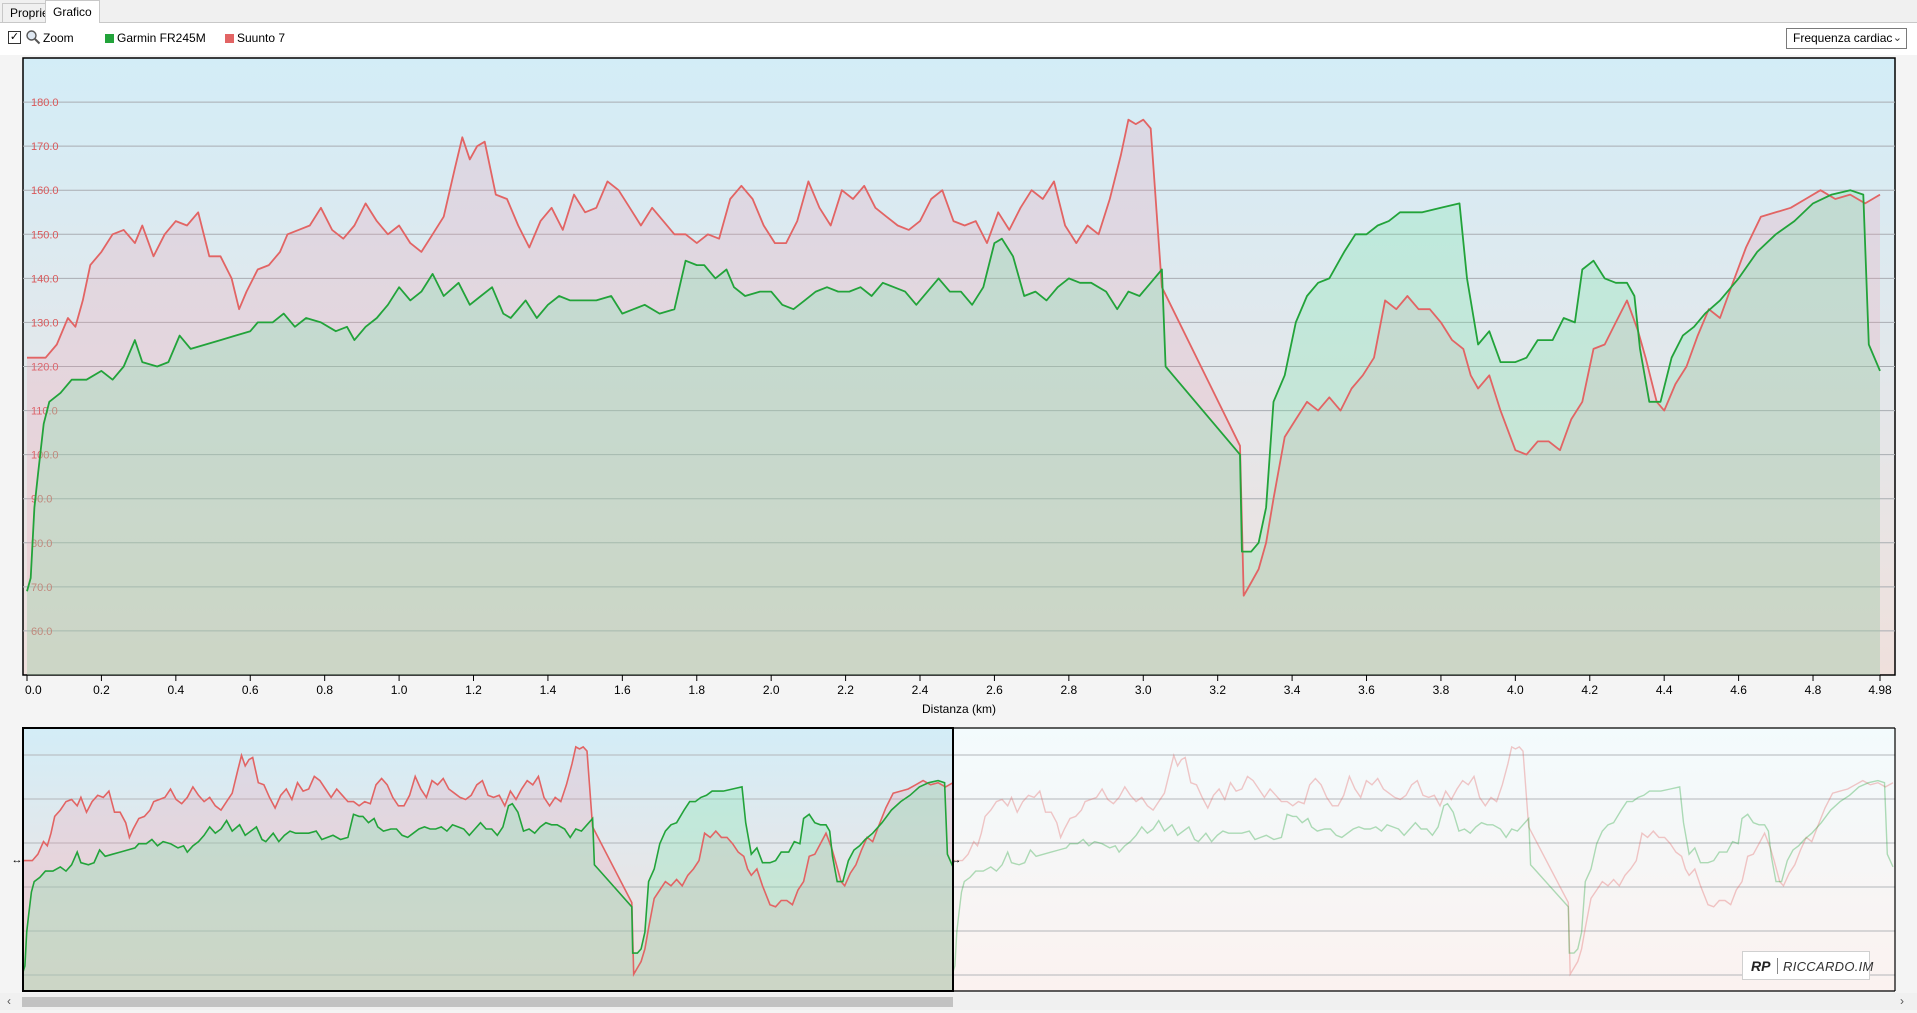 This screenshot has width=1917, height=1013. I want to click on overview-right-handle: ↔, so click(956, 860).